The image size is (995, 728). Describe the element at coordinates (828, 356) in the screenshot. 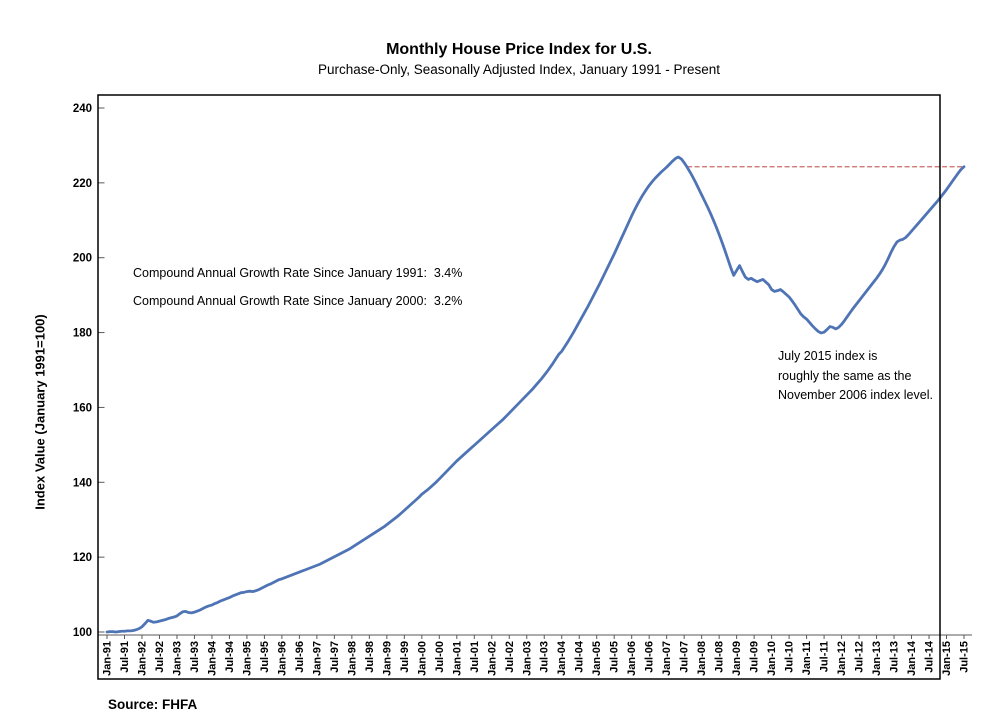

I see `note-line-1: July 2015 index is` at that location.